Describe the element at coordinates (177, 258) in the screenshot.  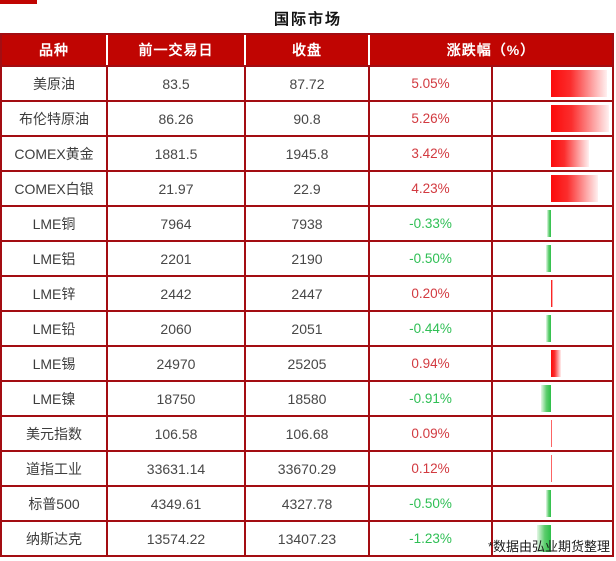
I see `prev-close-value: 2201` at that location.